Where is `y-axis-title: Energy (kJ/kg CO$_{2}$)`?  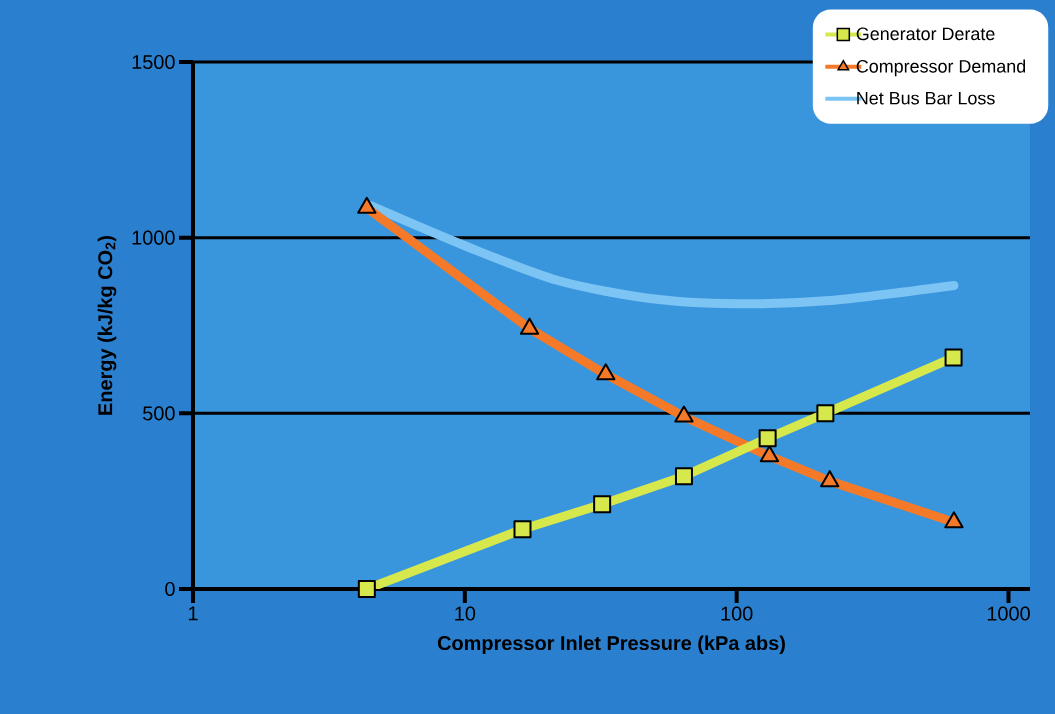
y-axis-title: Energy (kJ/kg CO$_{2}$) is located at coordinates (107, 325).